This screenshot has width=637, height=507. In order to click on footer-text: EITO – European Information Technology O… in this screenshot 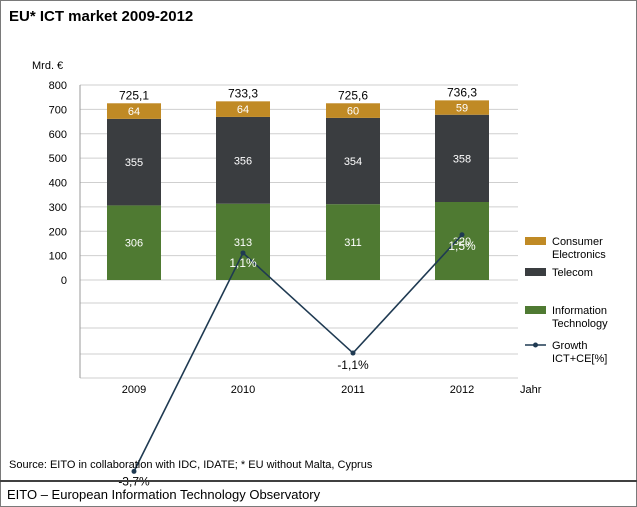, I will do `click(164, 494)`.